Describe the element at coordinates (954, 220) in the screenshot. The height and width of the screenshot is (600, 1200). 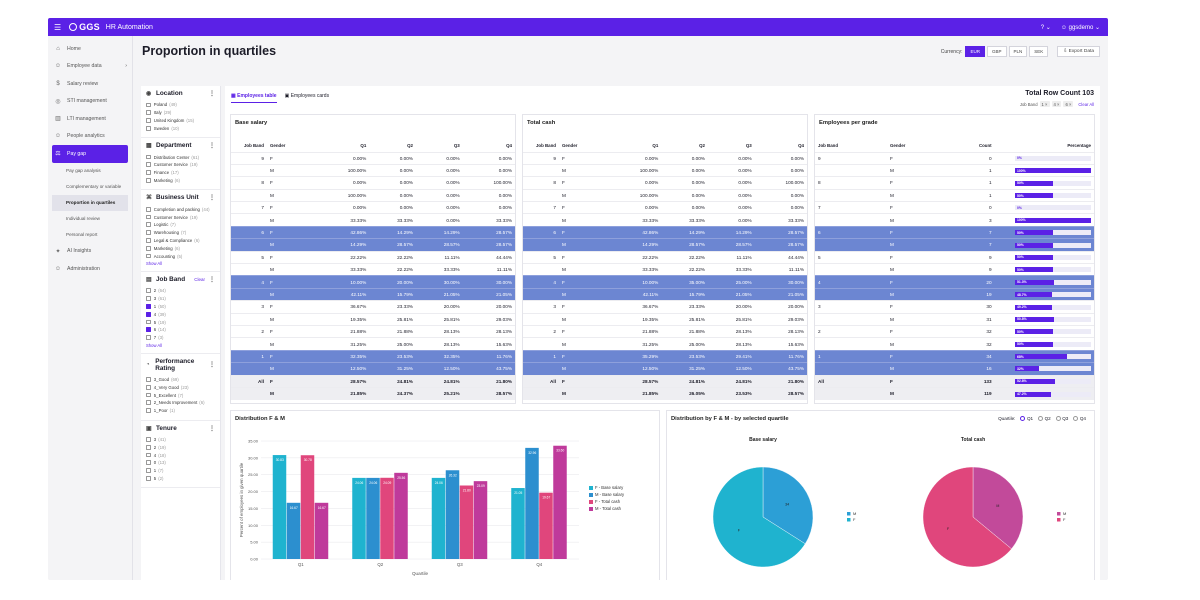
I see `table-row: M 3 100%` at that location.